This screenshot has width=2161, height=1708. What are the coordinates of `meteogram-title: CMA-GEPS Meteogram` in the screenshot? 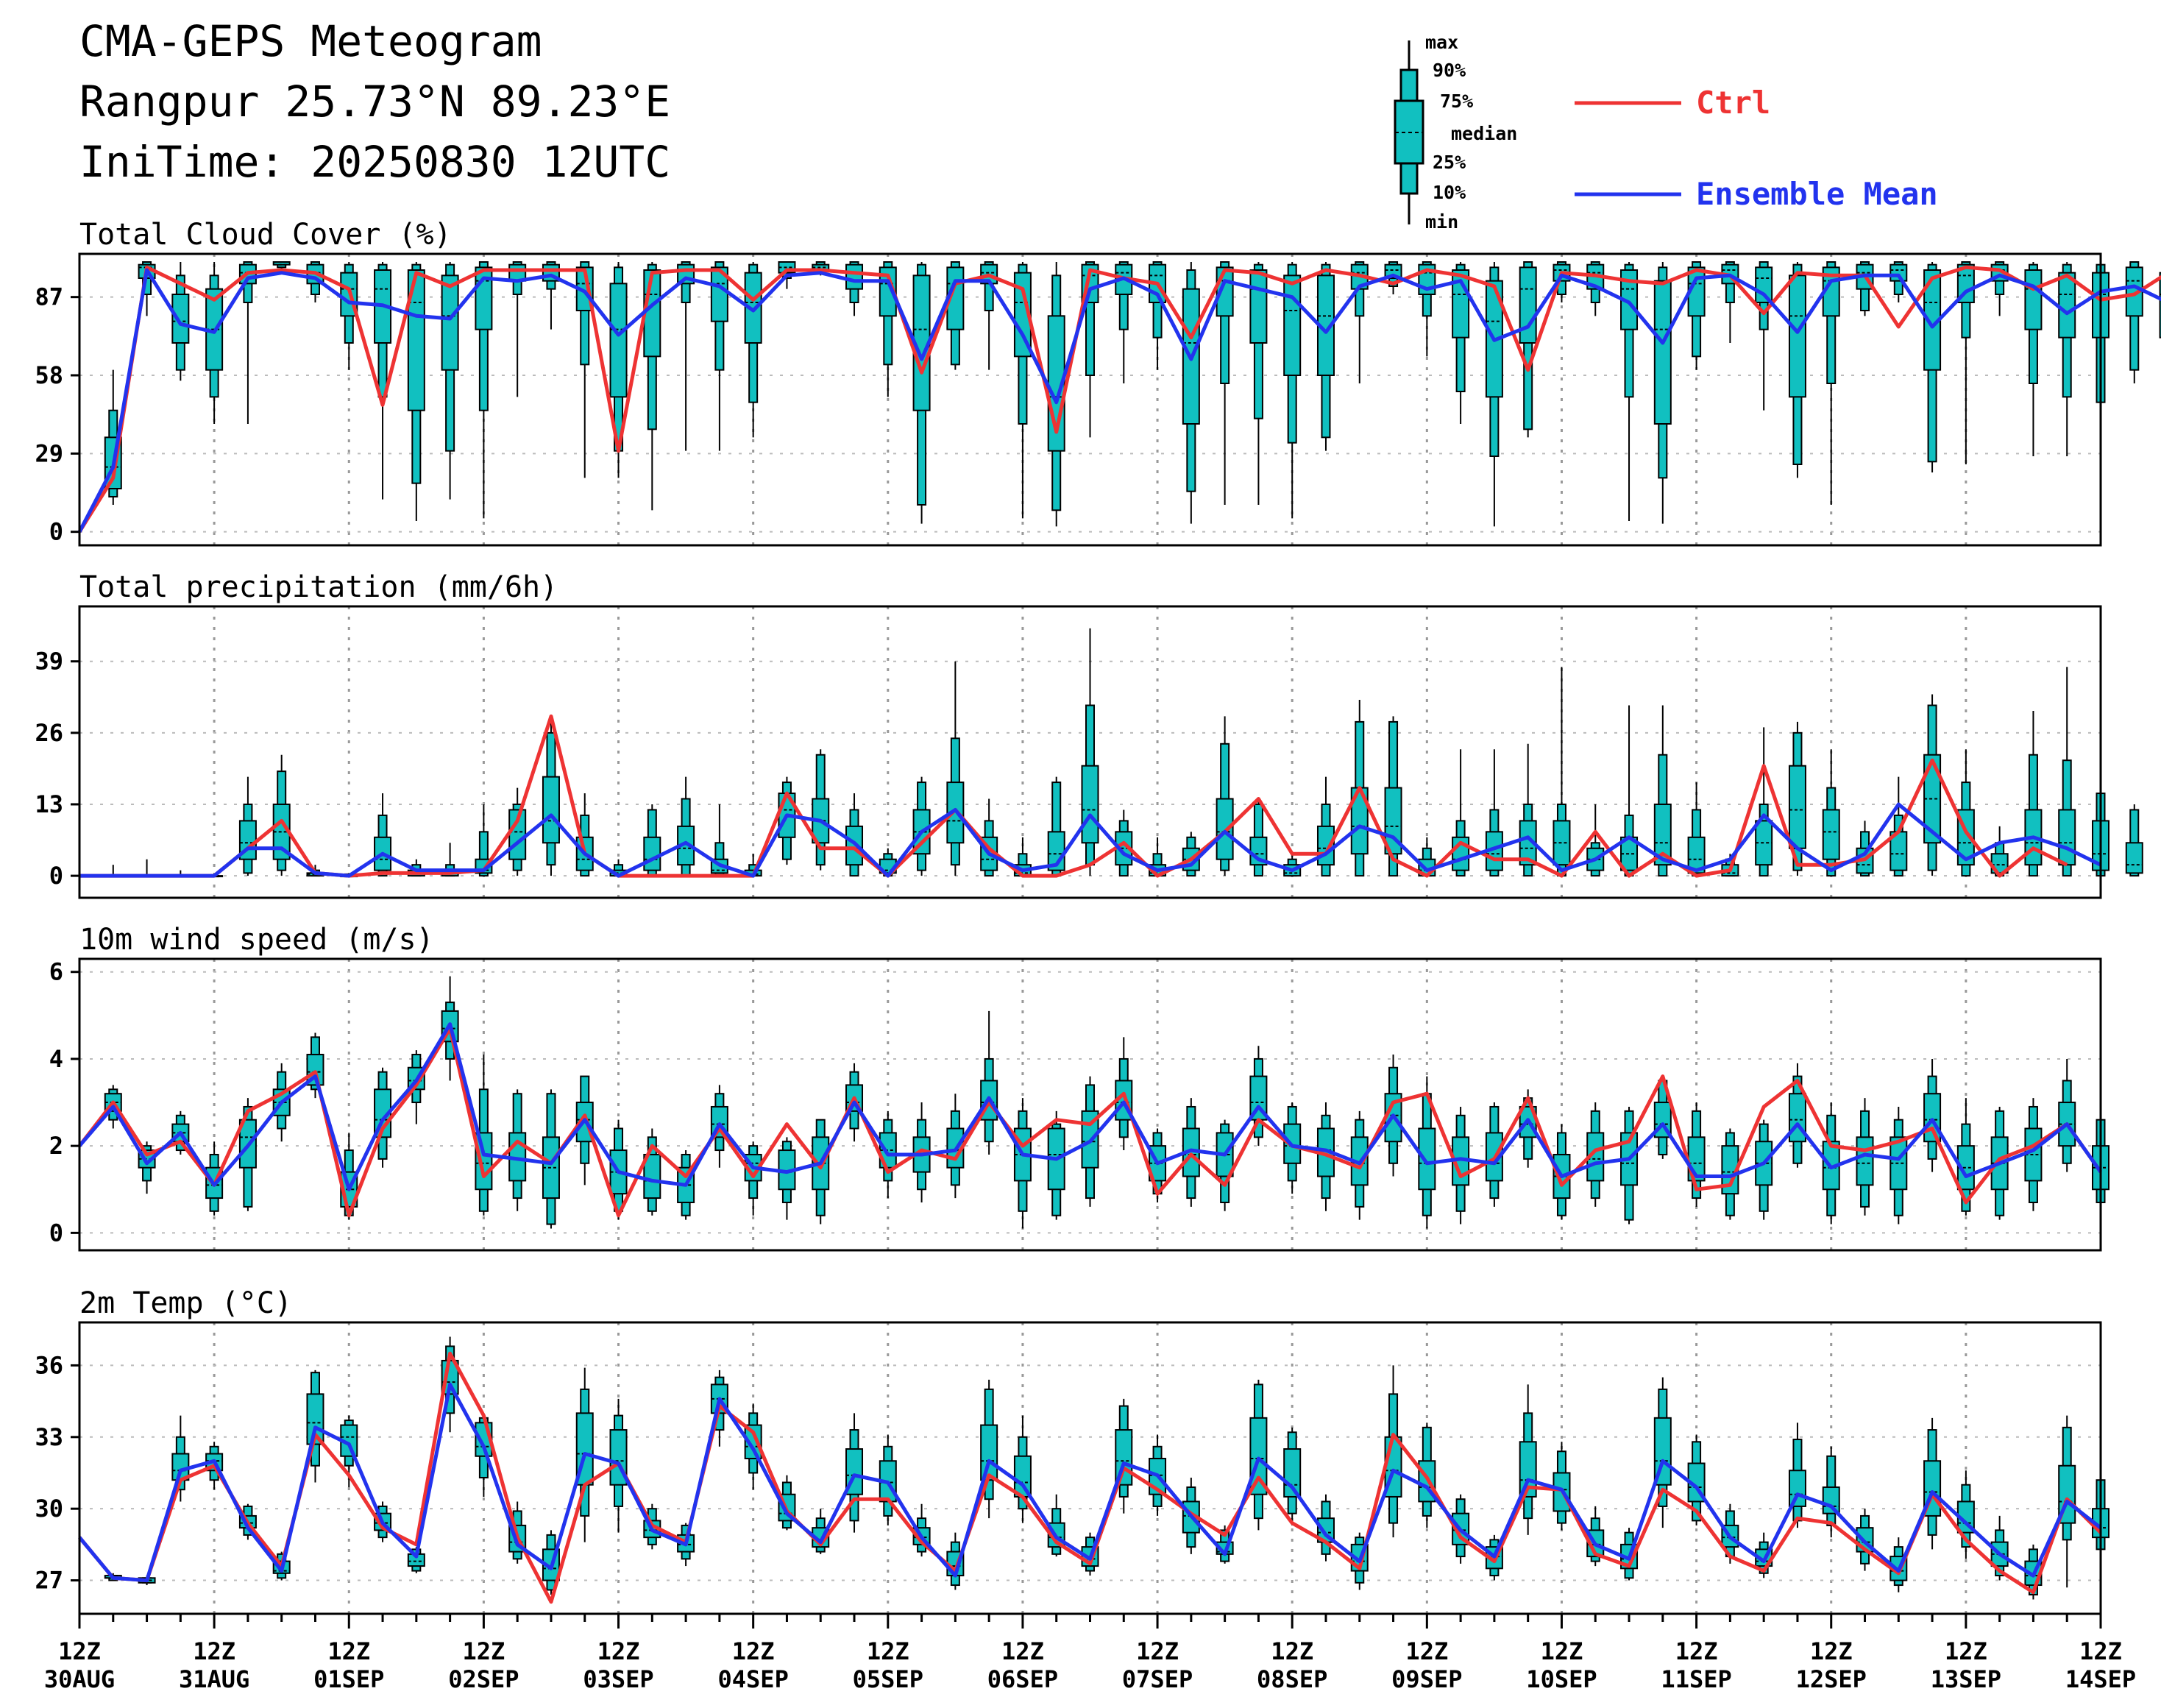 It's located at (310, 41).